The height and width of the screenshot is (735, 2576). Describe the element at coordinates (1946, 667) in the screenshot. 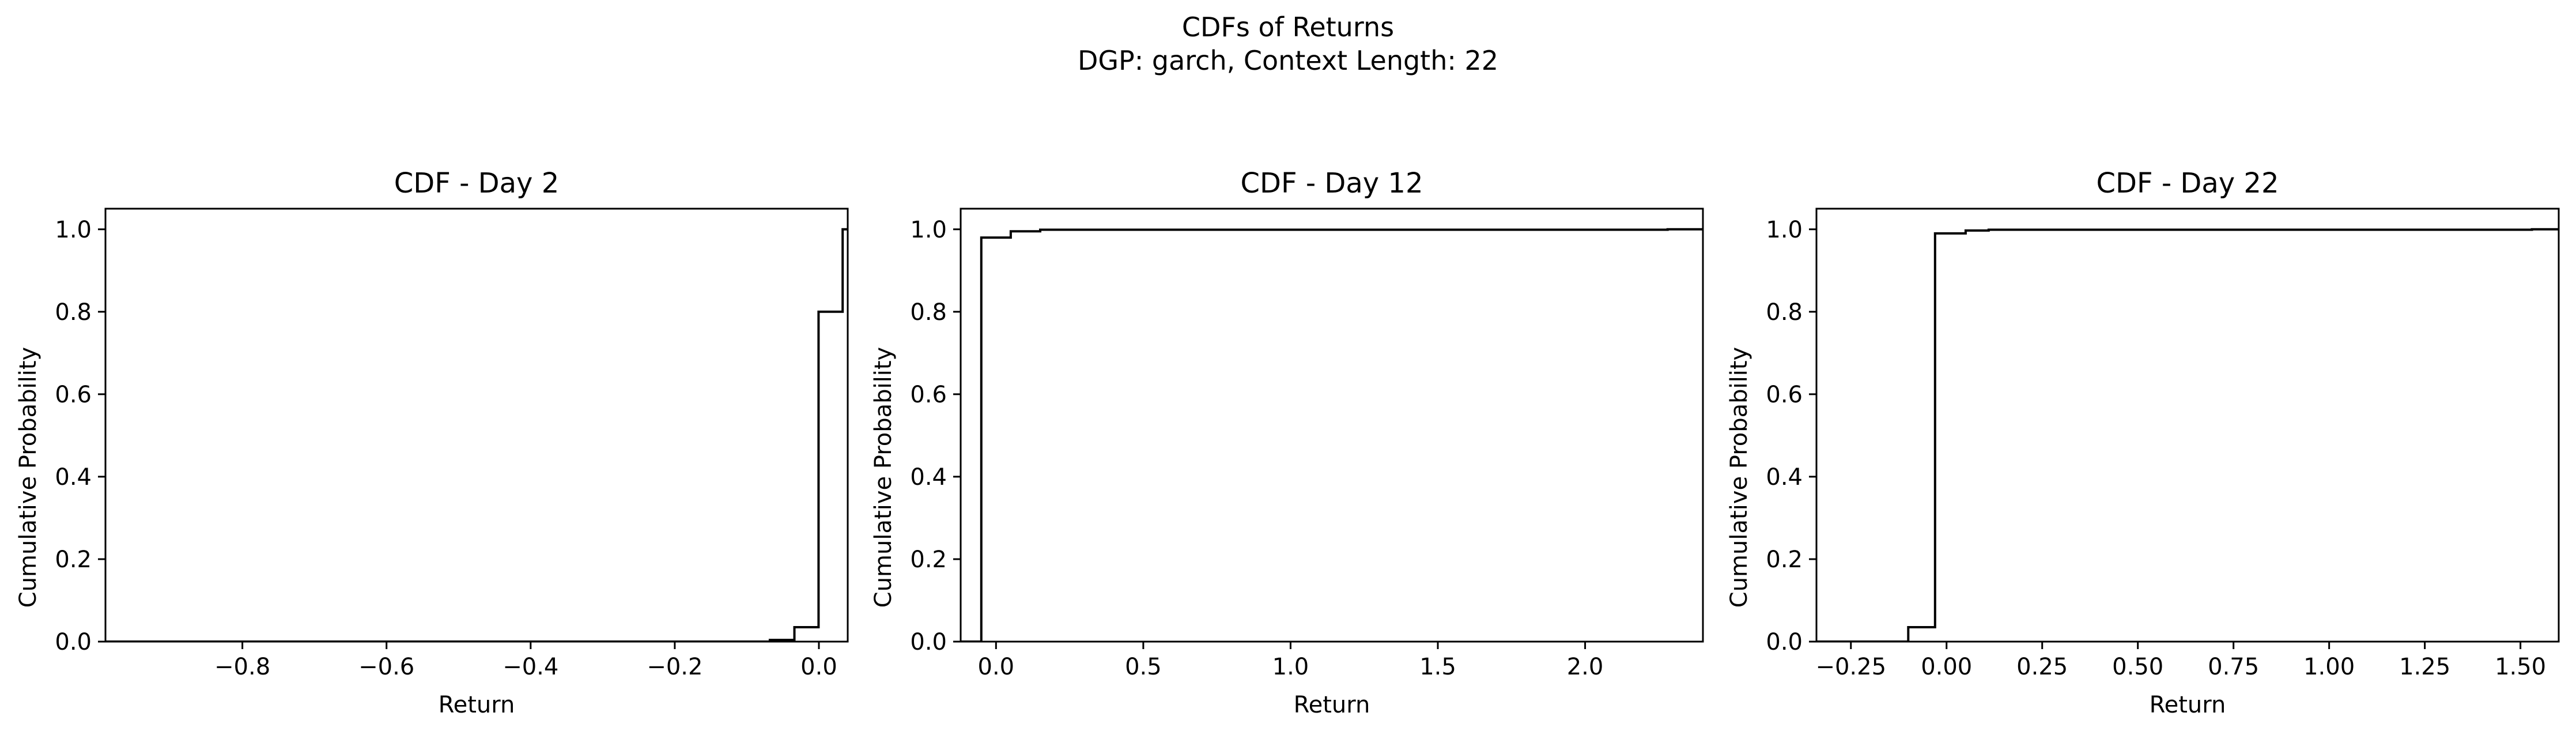

I see `x-tick-label: 0.00` at that location.